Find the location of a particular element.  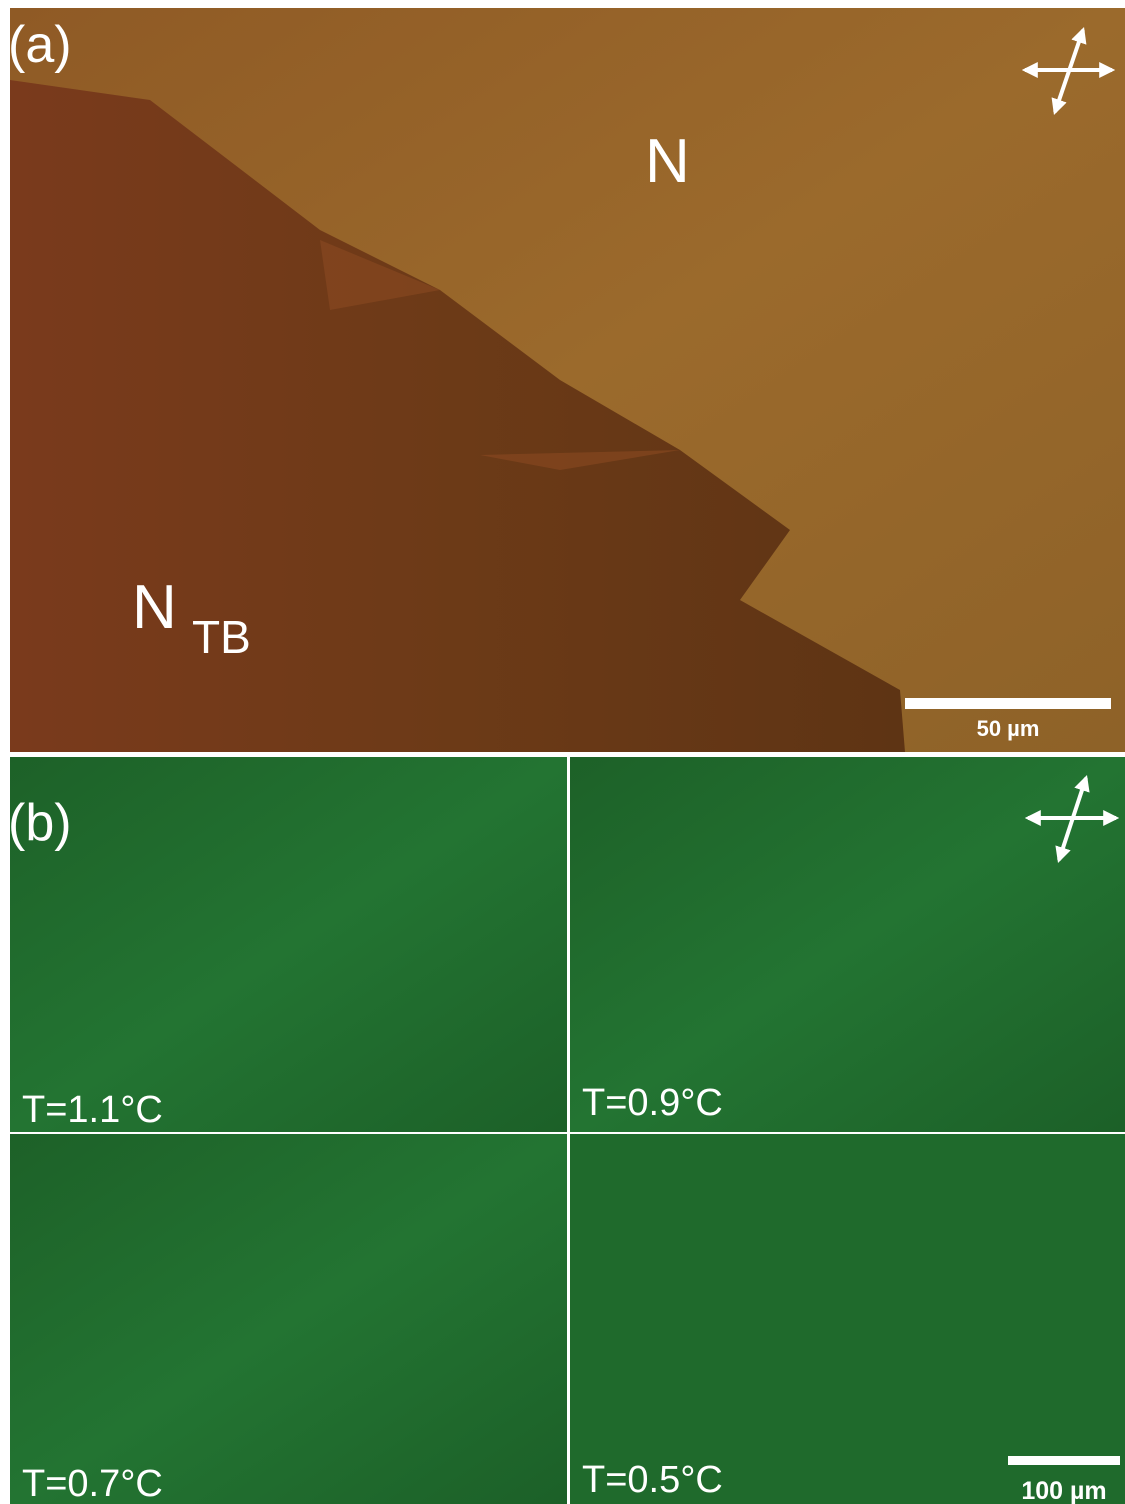

temperature-label: T=0.9°C is located at coordinates (652, 1103).